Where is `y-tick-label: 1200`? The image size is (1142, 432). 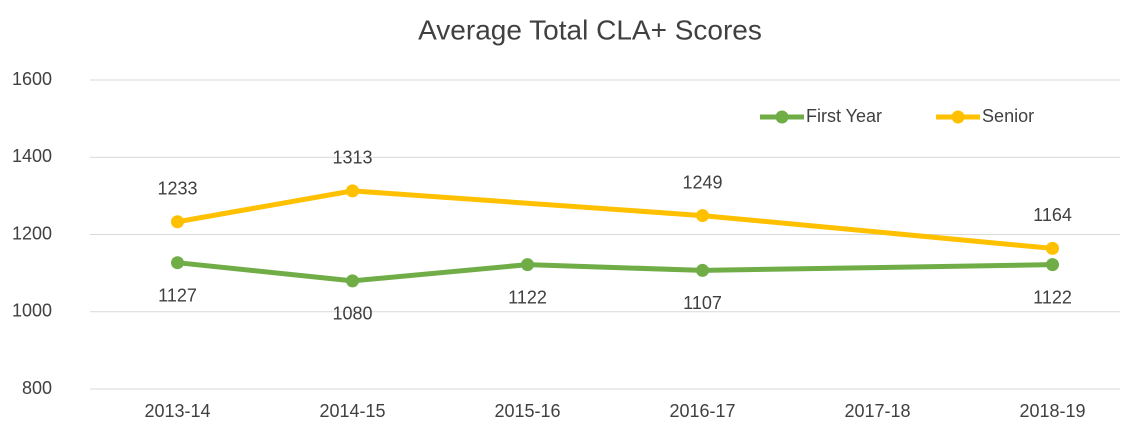 y-tick-label: 1200 is located at coordinates (32, 233).